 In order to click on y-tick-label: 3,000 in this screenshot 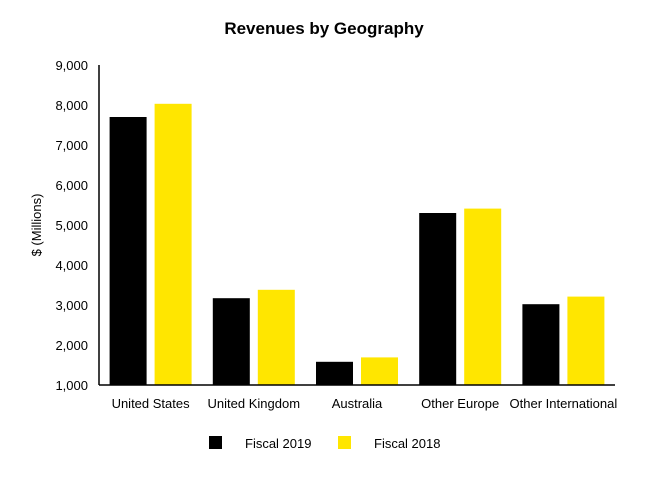, I will do `click(71, 305)`.